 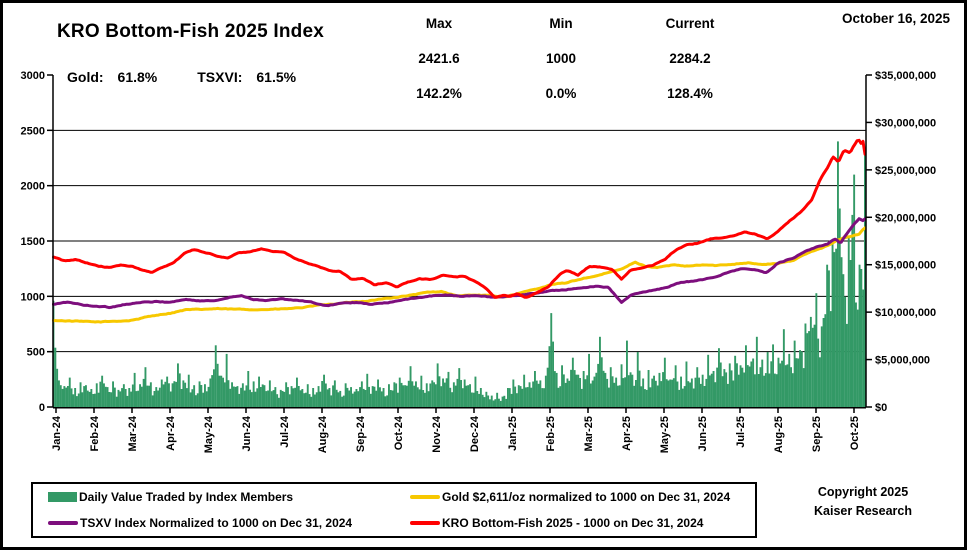 I want to click on copyright-line2: Kaiser Research, so click(x=863, y=511).